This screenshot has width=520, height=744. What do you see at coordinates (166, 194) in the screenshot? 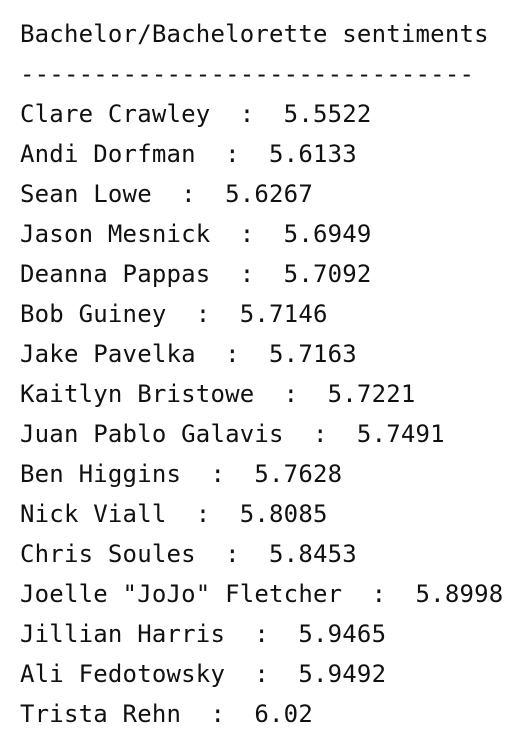
I see `sentiment-row: Sean Lowe : 5.6267` at bounding box center [166, 194].